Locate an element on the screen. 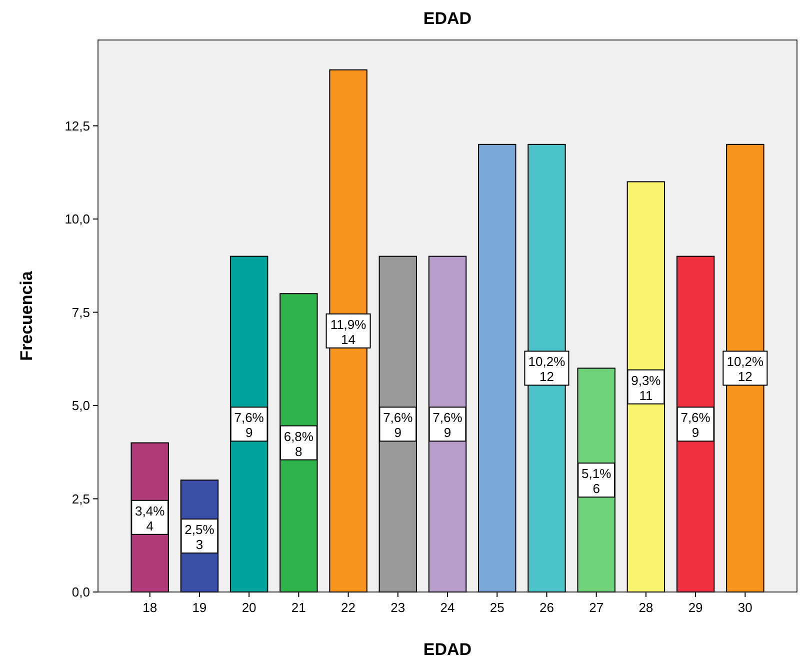 This screenshot has width=803, height=668. x-tick-label: 28 is located at coordinates (646, 607).